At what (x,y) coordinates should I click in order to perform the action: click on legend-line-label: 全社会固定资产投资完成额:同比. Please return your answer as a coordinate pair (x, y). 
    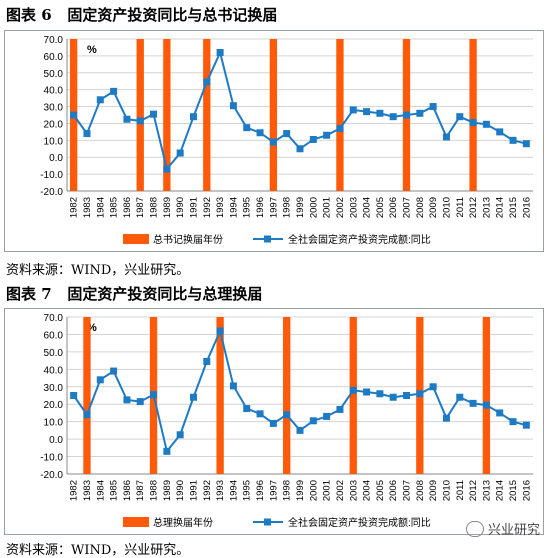
    Looking at the image, I should click on (359, 522).